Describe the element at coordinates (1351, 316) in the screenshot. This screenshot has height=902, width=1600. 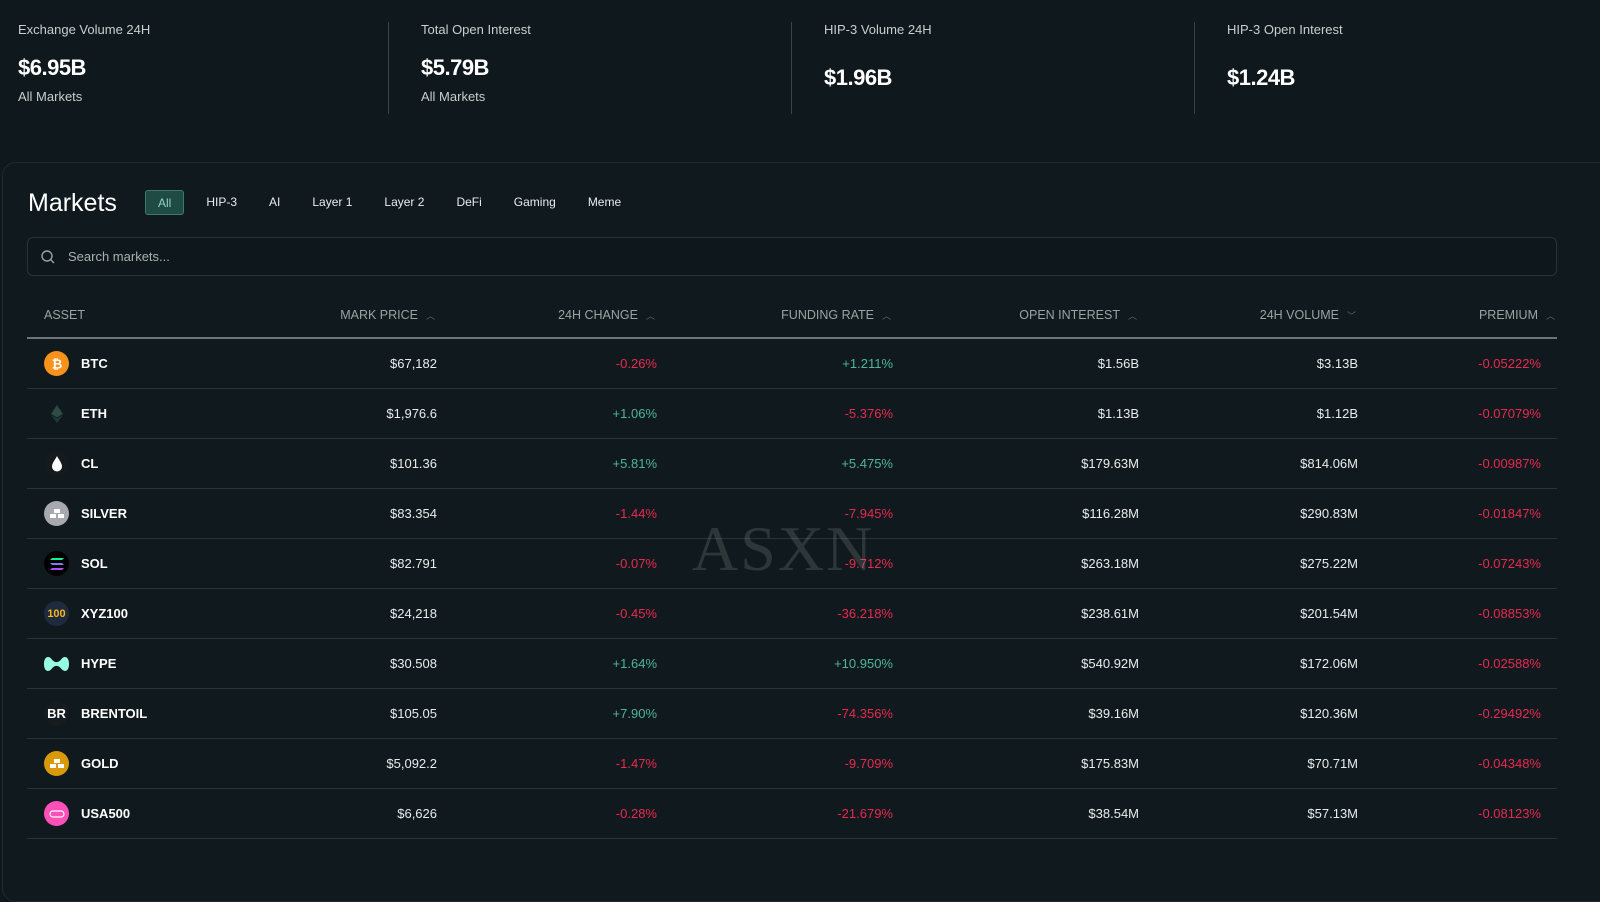
I see `sort-down-icon: ﹀` at that location.